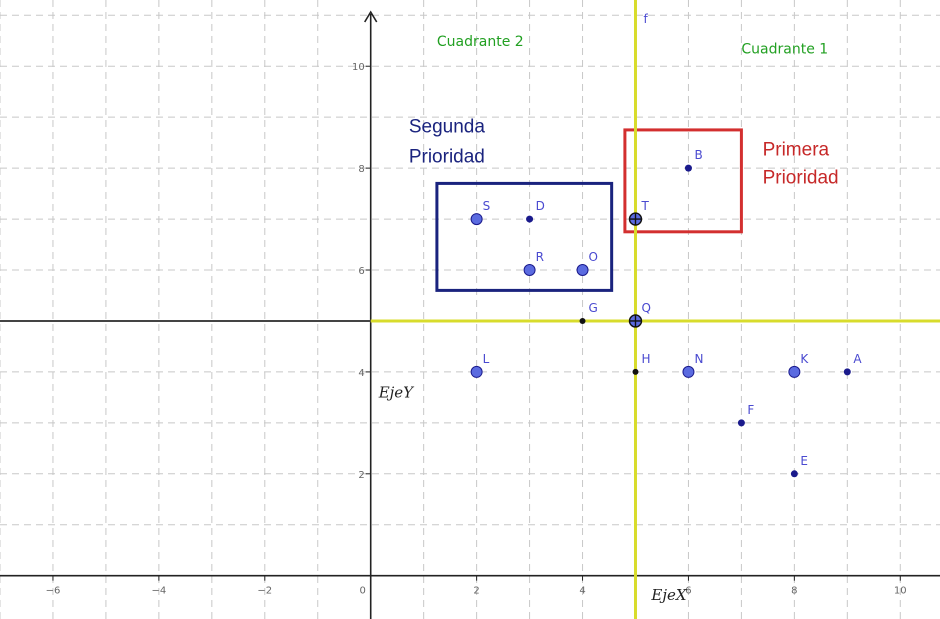 The width and height of the screenshot is (940, 619). What do you see at coordinates (447, 156) in the screenshot?
I see `second-priority-label-line2: Prioridad` at bounding box center [447, 156].